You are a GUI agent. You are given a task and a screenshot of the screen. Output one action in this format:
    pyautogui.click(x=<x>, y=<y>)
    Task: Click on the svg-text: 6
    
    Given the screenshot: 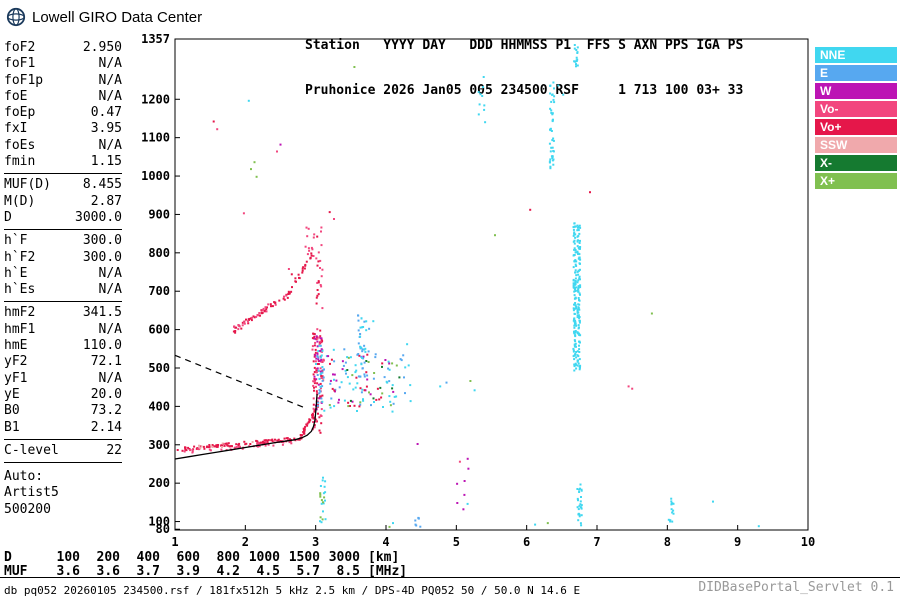 What is the action you would take?
    pyautogui.click(x=526, y=542)
    